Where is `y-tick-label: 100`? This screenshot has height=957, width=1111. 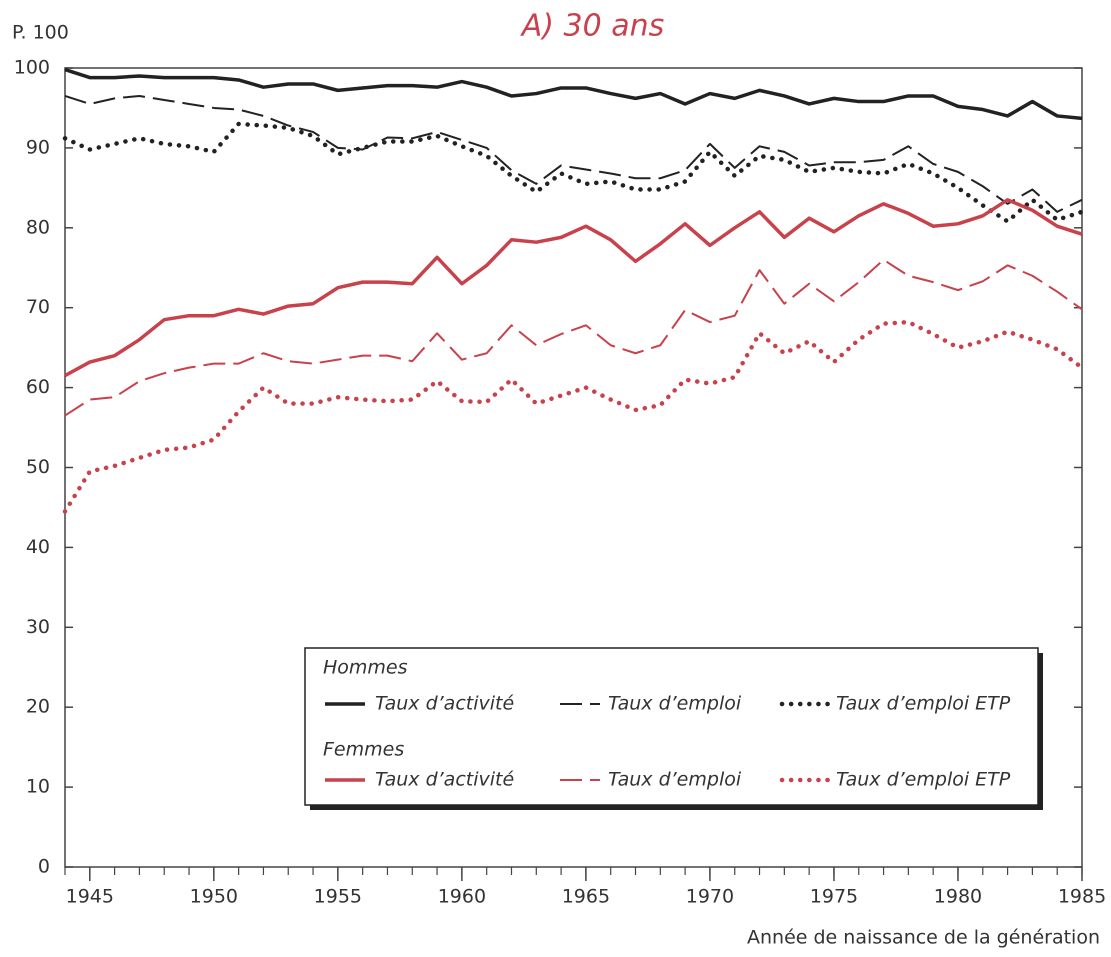 y-tick-label: 100 is located at coordinates (32, 68).